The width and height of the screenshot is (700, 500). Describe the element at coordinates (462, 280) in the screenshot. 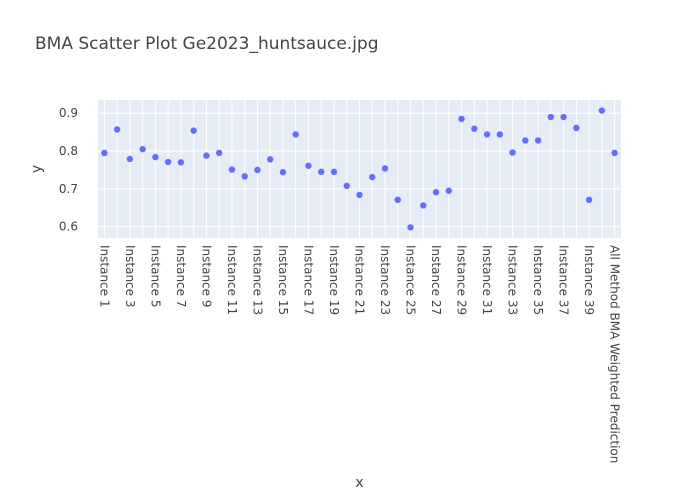

I see `x-tick-label: Instance 29` at that location.